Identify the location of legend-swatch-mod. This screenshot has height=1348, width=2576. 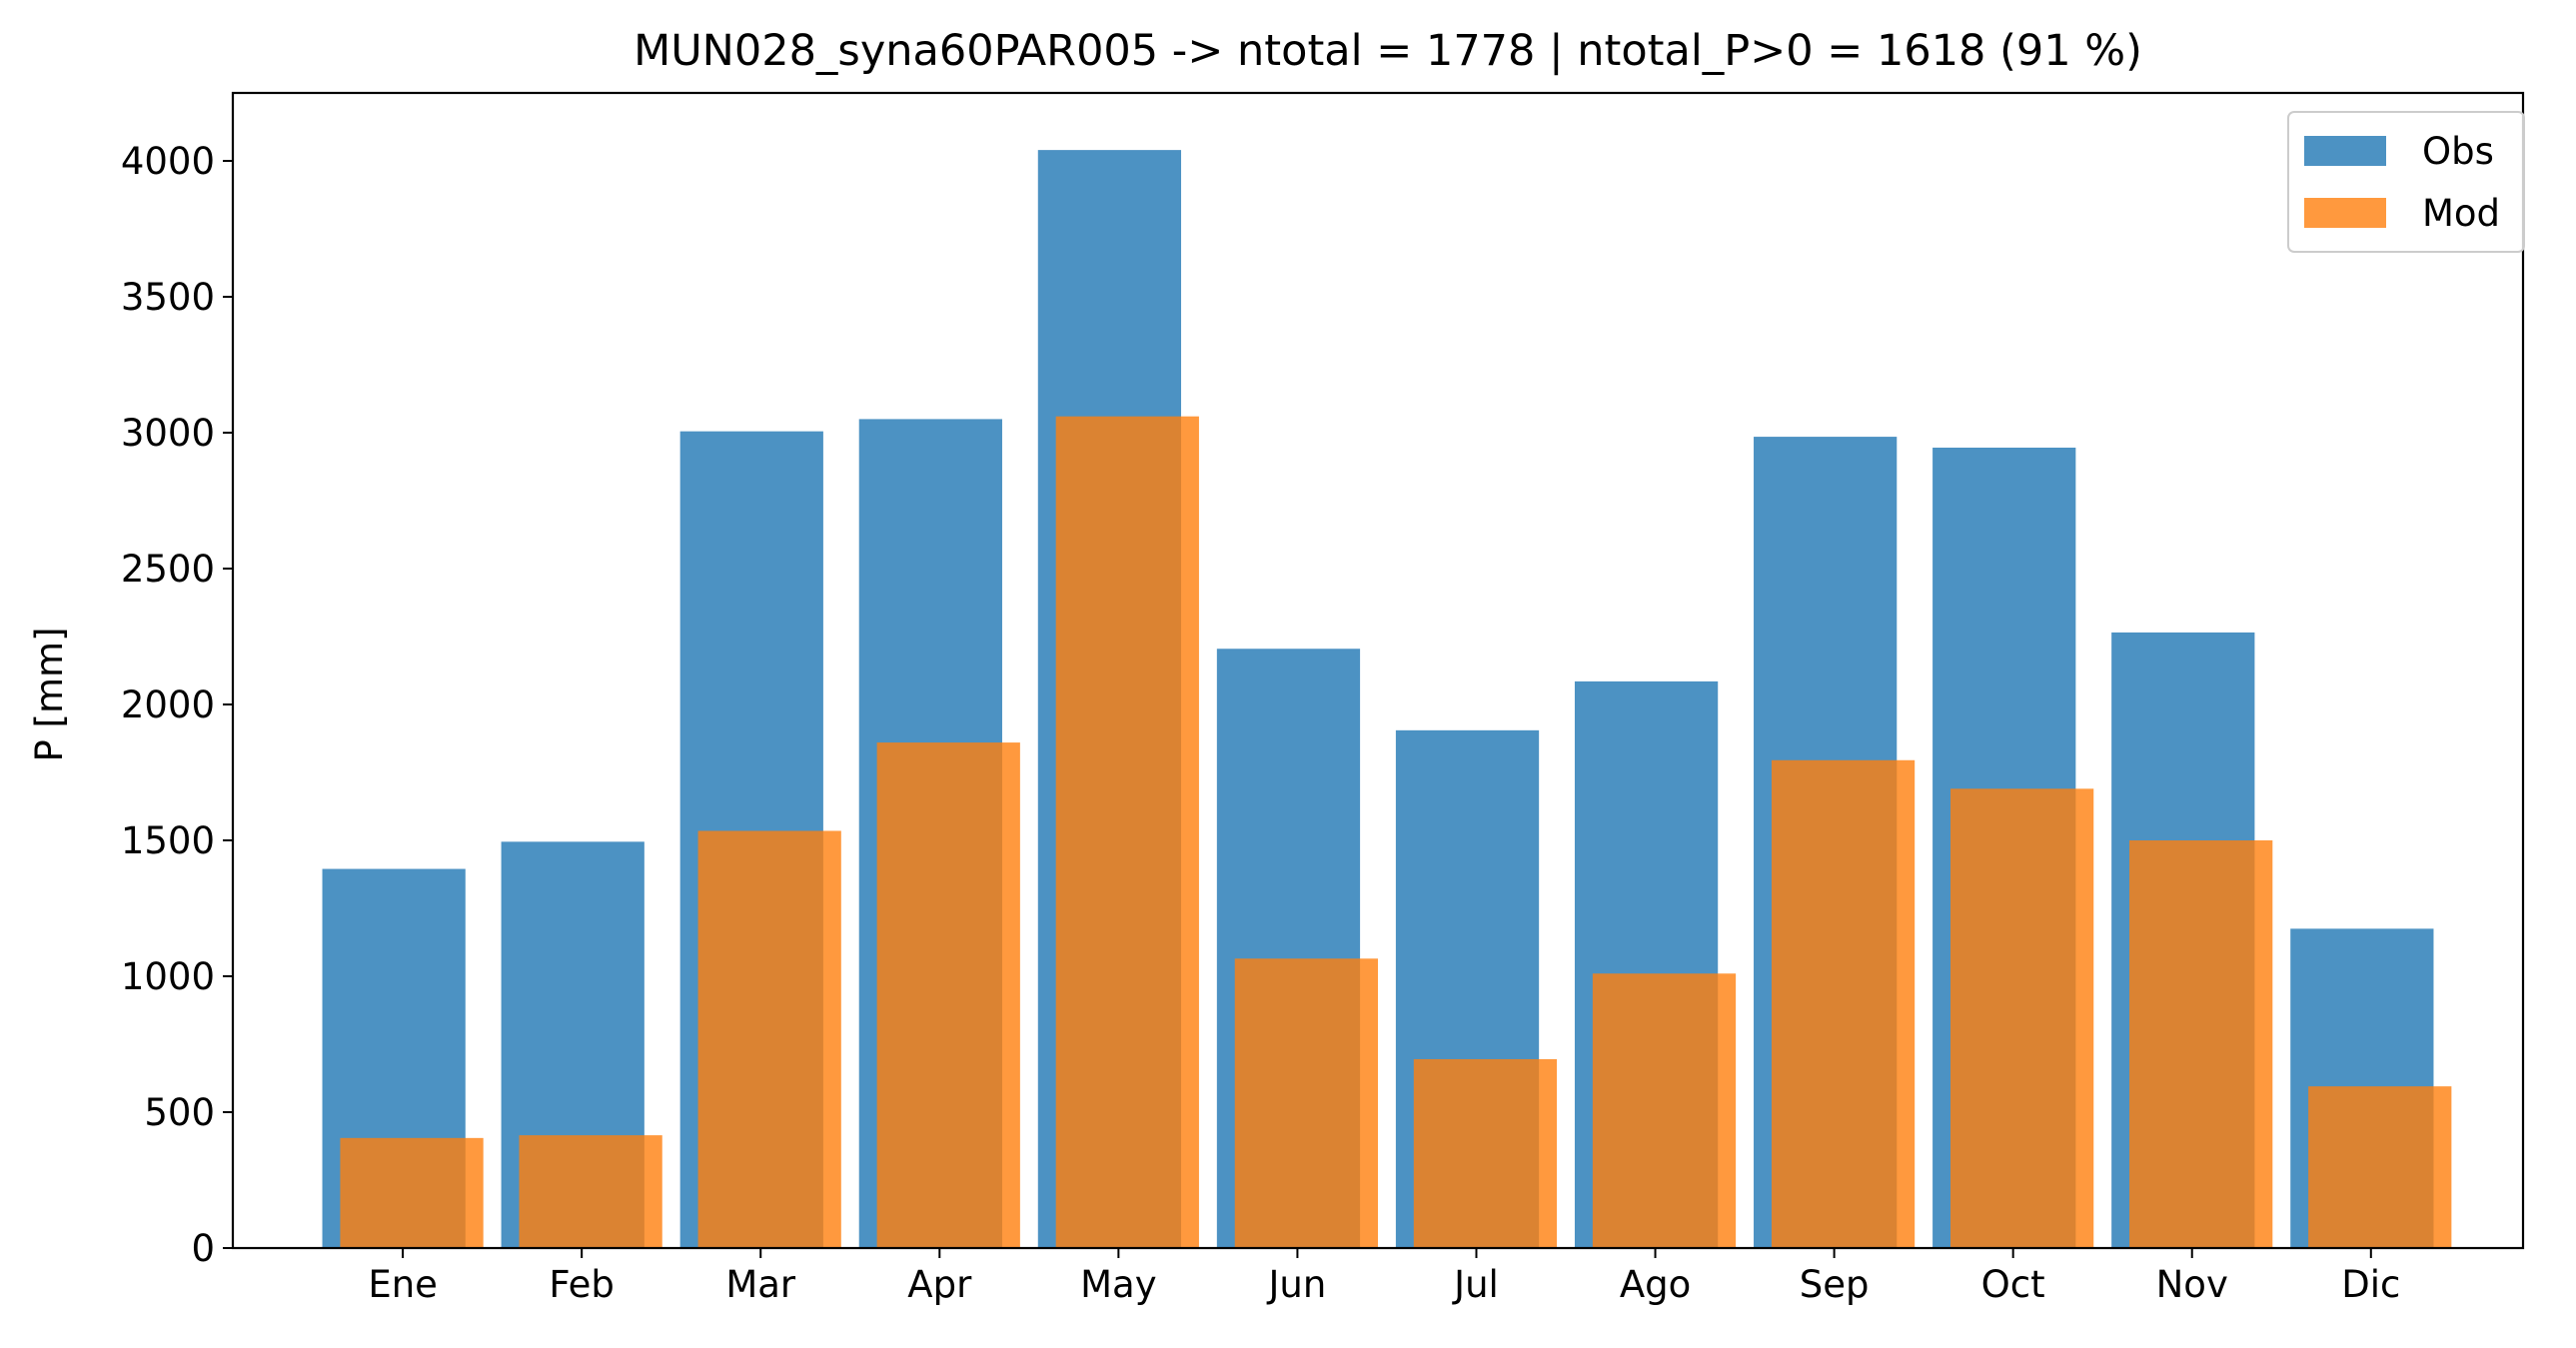
(2345, 213).